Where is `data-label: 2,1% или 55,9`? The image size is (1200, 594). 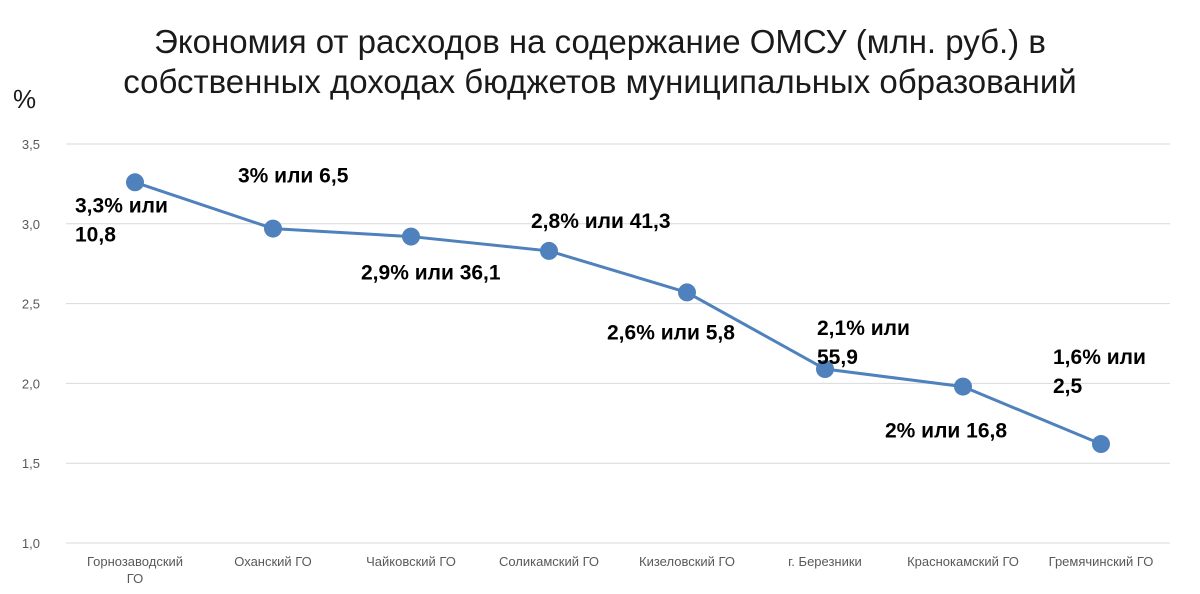
data-label: 2,1% или 55,9 is located at coordinates (863, 343).